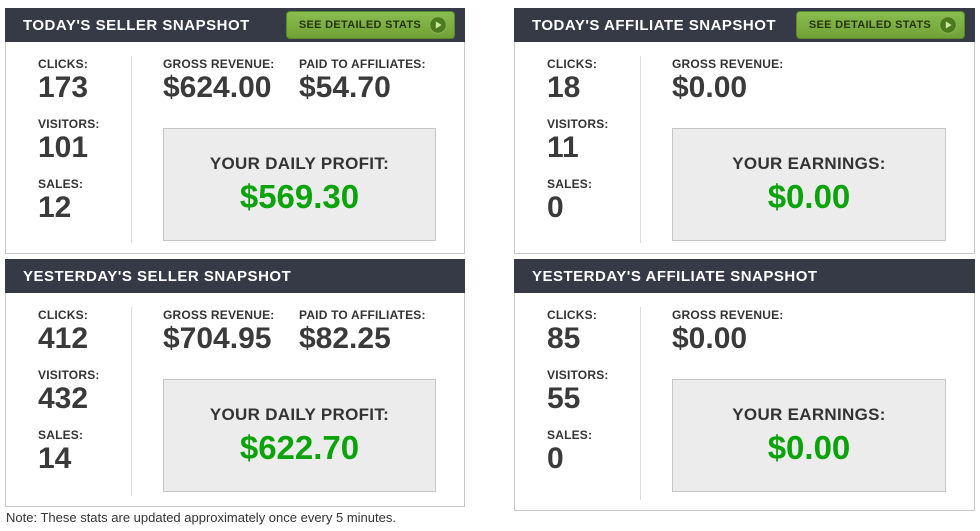 The width and height of the screenshot is (980, 531). I want to click on clicks-value: 85, so click(564, 338).